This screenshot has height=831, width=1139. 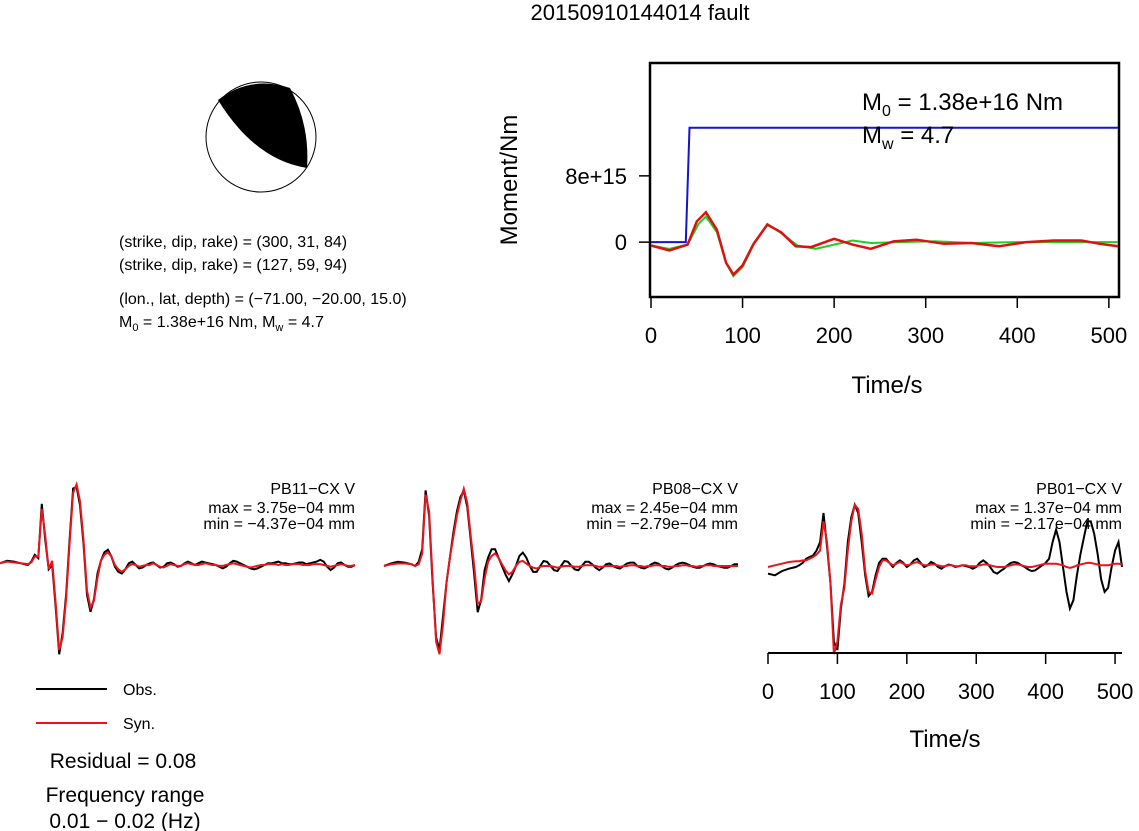 What do you see at coordinates (664, 508) in the screenshot?
I see `max-label-pb08: max = 2.45e−04 mm` at bounding box center [664, 508].